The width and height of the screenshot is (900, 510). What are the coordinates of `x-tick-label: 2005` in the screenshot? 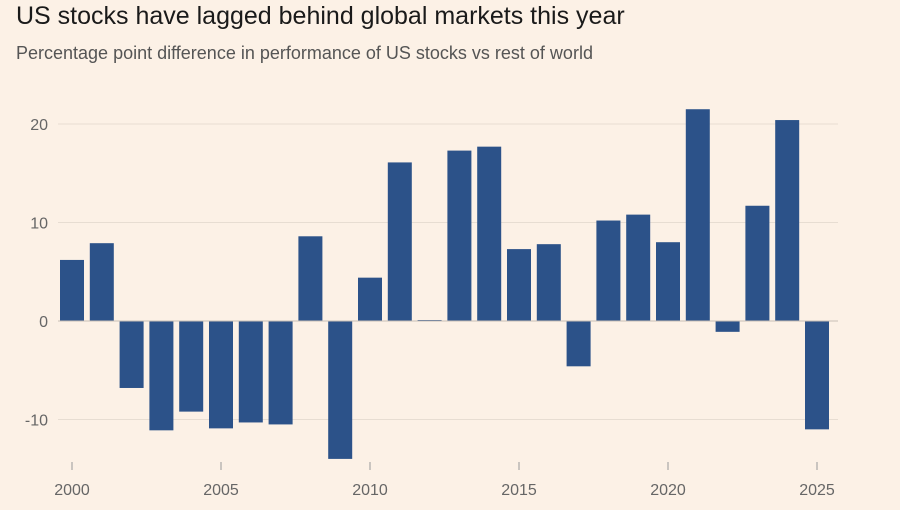 It's located at (221, 490).